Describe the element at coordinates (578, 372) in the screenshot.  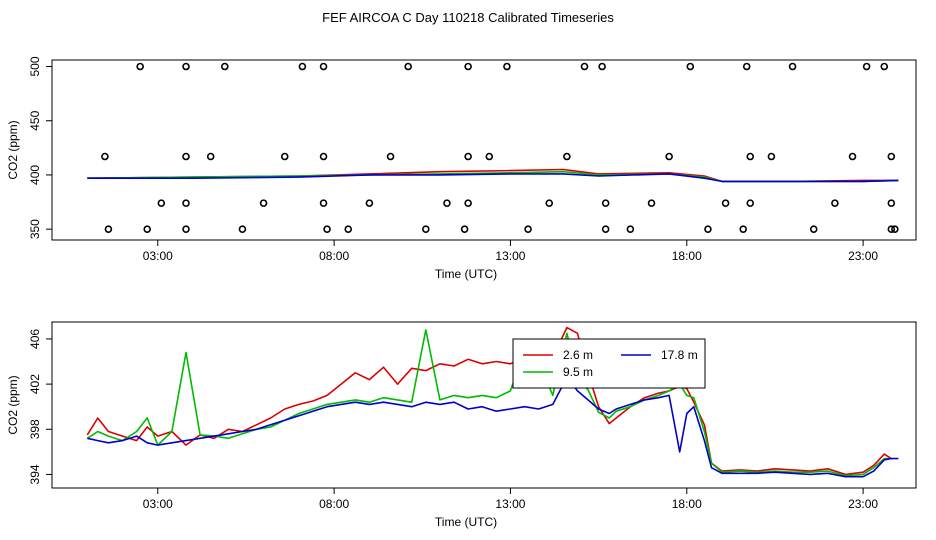
I see `legend-label: 9.5 m` at that location.